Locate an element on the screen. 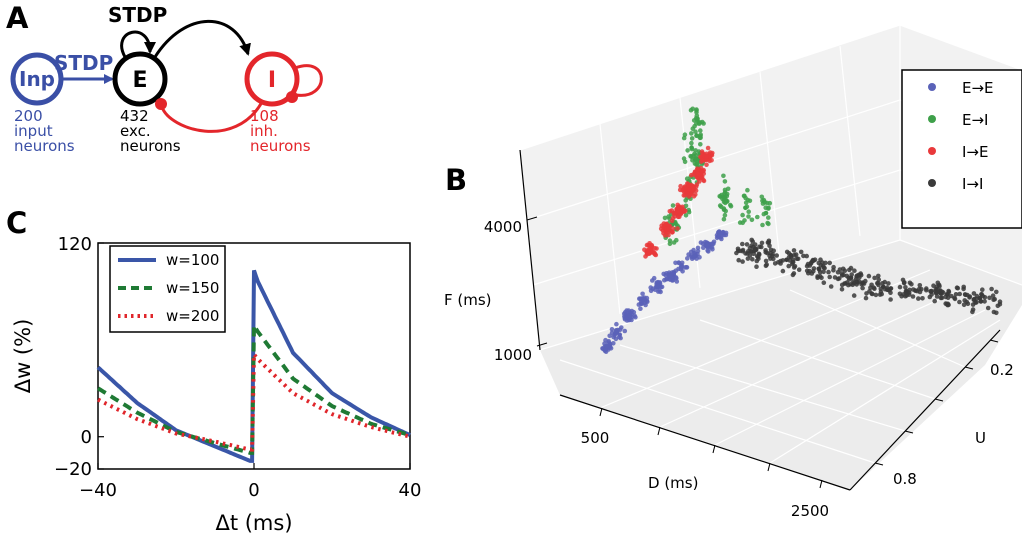  legend-label-ei: E→I is located at coordinates (975, 120).